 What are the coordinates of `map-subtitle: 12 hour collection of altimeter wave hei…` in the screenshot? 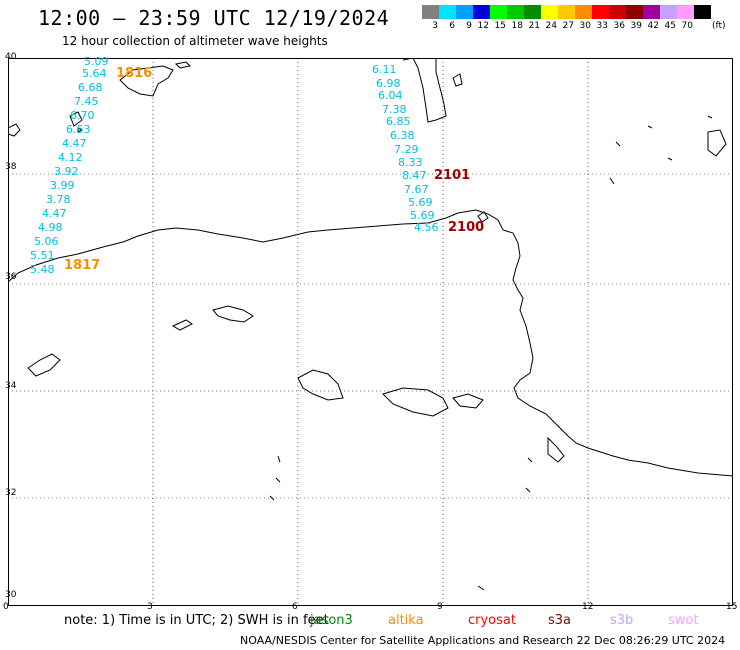 It's located at (195, 41).